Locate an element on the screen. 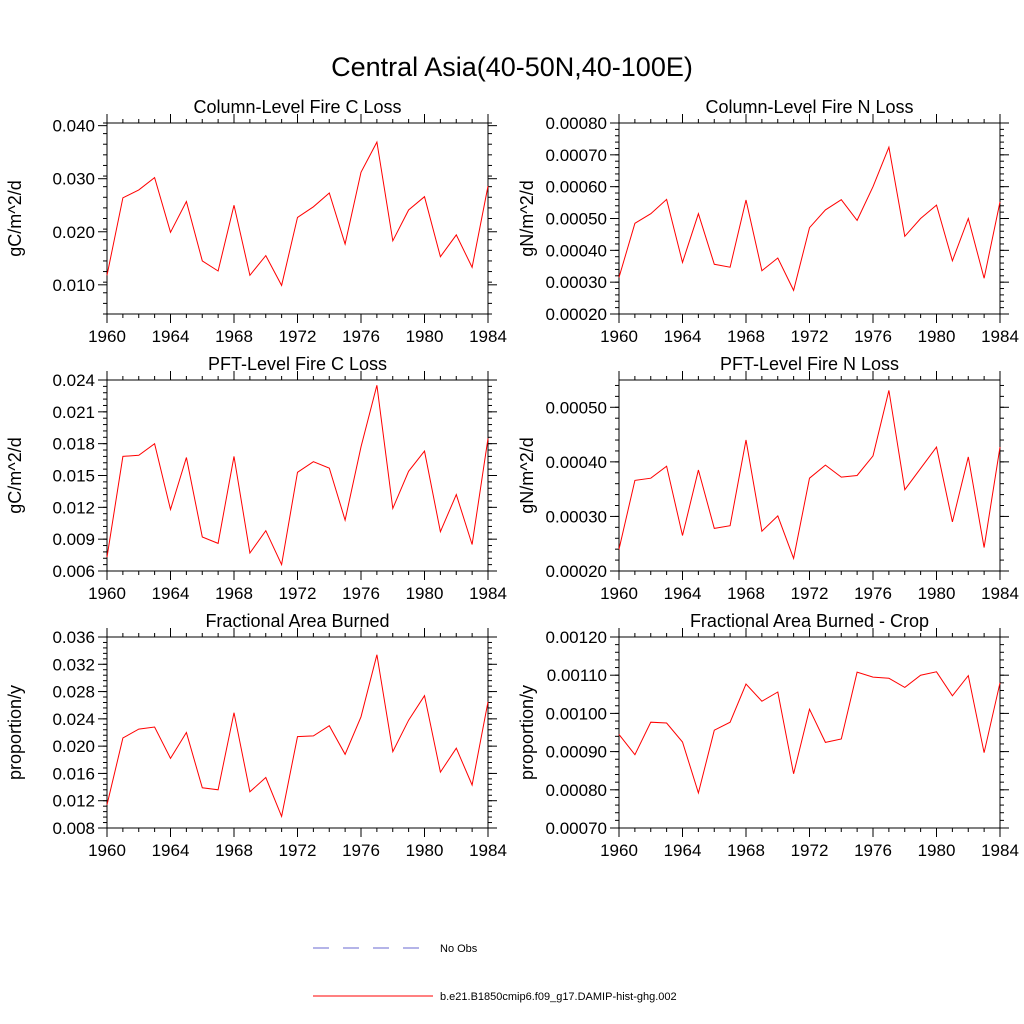 Image resolution: width=1024 pixels, height=1024 pixels. y-tick-label: 0.009 is located at coordinates (73, 539).